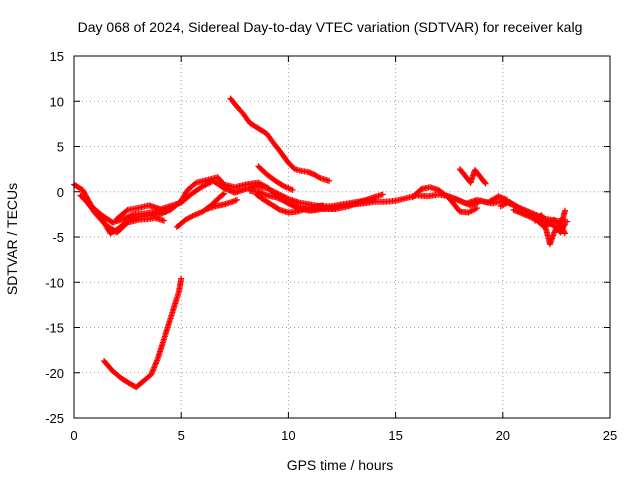  I want to click on y-tick-label: 0, so click(60, 192).